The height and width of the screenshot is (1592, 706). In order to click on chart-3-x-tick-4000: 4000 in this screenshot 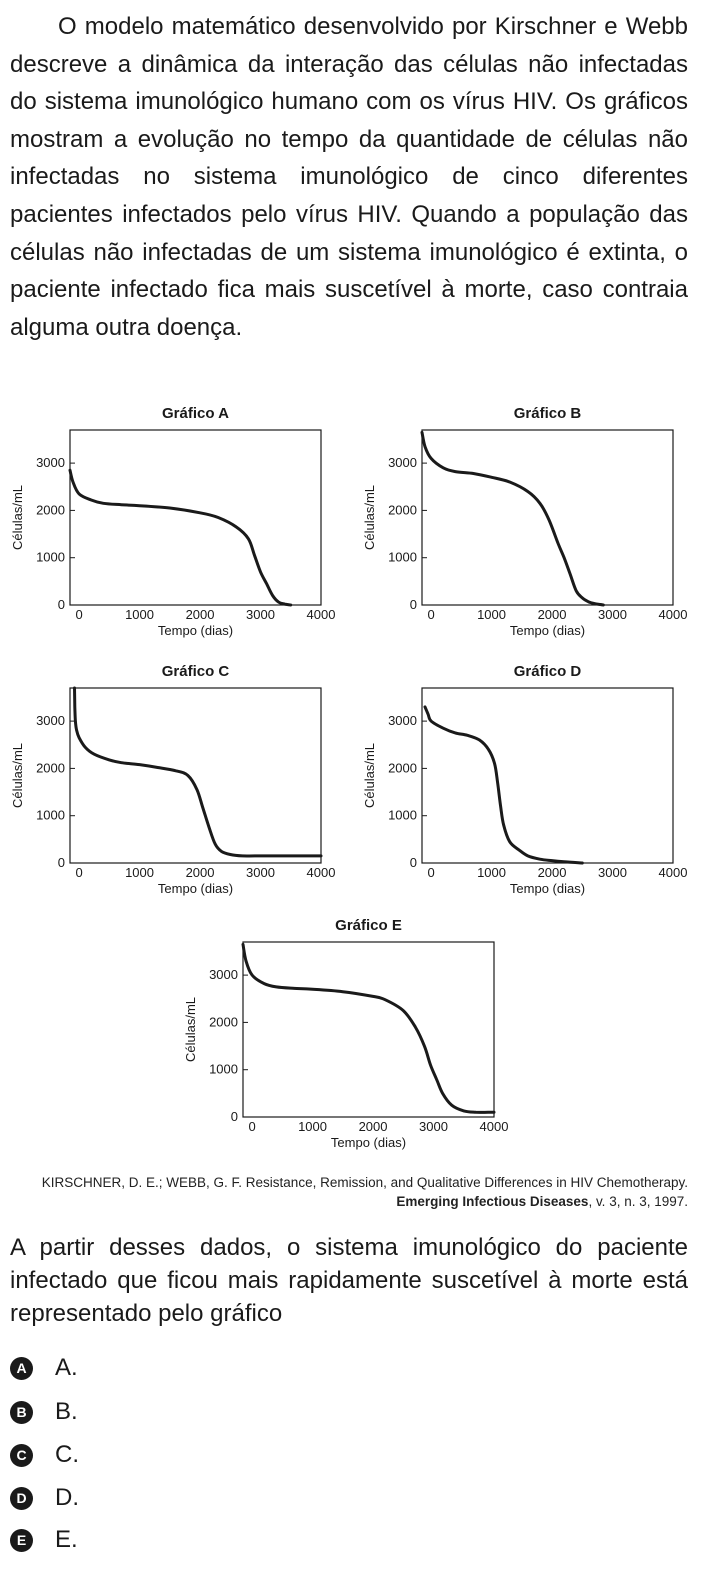, I will do `click(673, 872)`.